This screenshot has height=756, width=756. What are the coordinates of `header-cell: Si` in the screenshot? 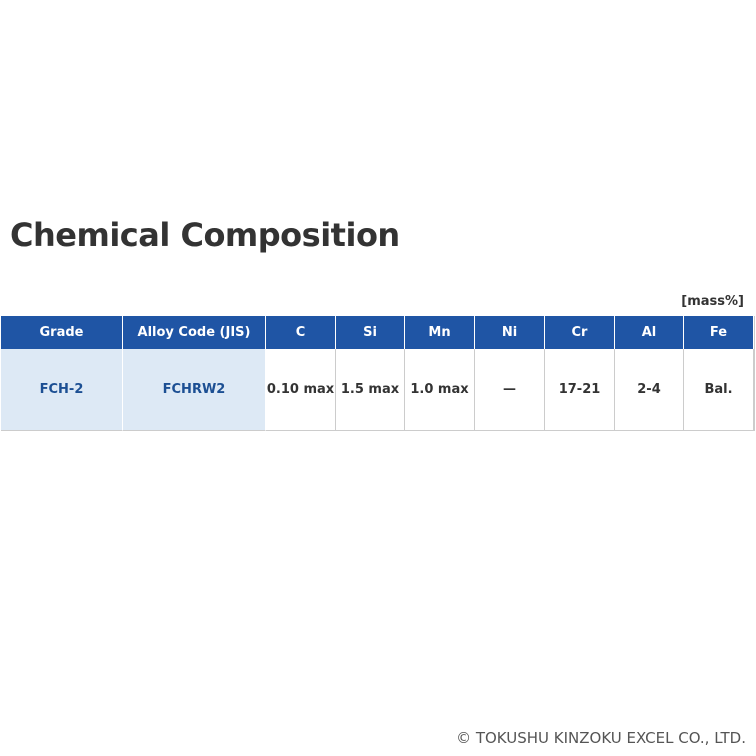 It's located at (370, 332).